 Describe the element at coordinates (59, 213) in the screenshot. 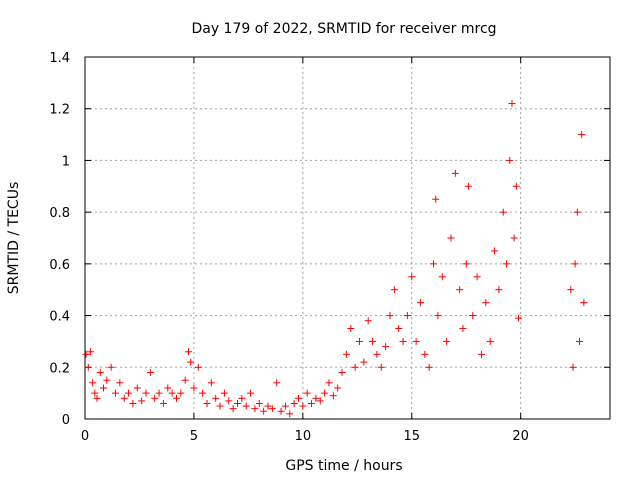

I see `y-tick-label: 0.8` at that location.